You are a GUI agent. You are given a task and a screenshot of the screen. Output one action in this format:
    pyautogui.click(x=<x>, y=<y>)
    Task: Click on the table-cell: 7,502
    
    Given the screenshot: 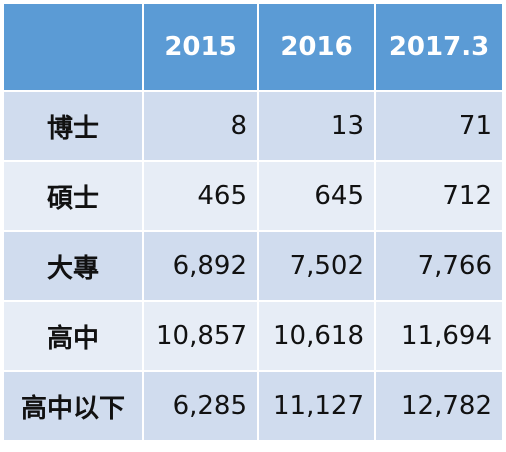 What is the action you would take?
    pyautogui.click(x=316, y=266)
    